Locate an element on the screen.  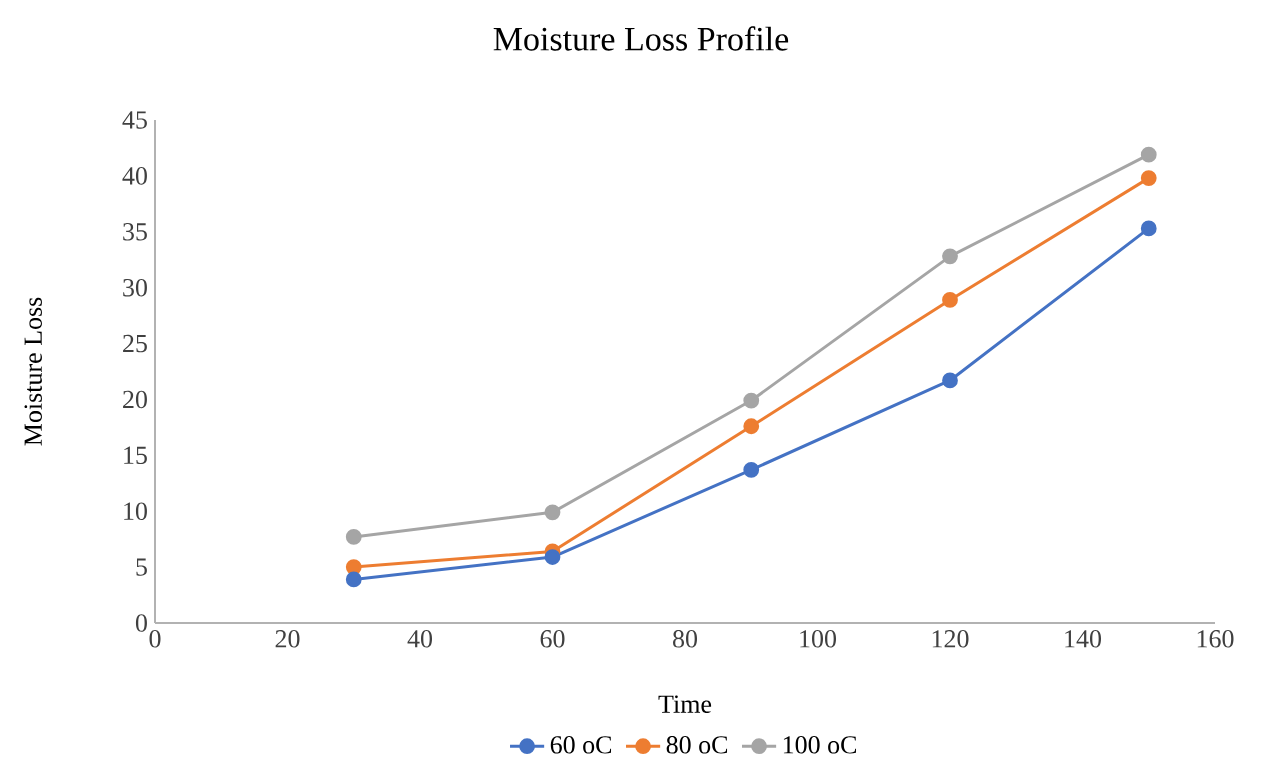
y-tick-label: 15 is located at coordinates (135, 455).